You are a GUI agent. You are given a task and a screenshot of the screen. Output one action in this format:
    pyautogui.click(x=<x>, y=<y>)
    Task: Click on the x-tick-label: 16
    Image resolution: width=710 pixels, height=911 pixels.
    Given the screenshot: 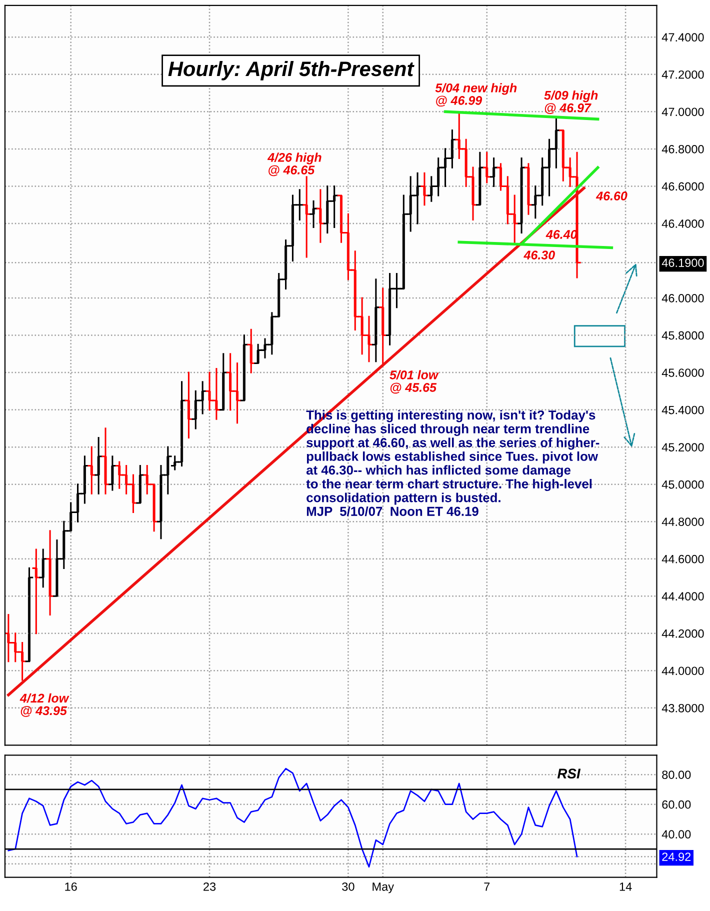 What is the action you would take?
    pyautogui.click(x=71, y=886)
    